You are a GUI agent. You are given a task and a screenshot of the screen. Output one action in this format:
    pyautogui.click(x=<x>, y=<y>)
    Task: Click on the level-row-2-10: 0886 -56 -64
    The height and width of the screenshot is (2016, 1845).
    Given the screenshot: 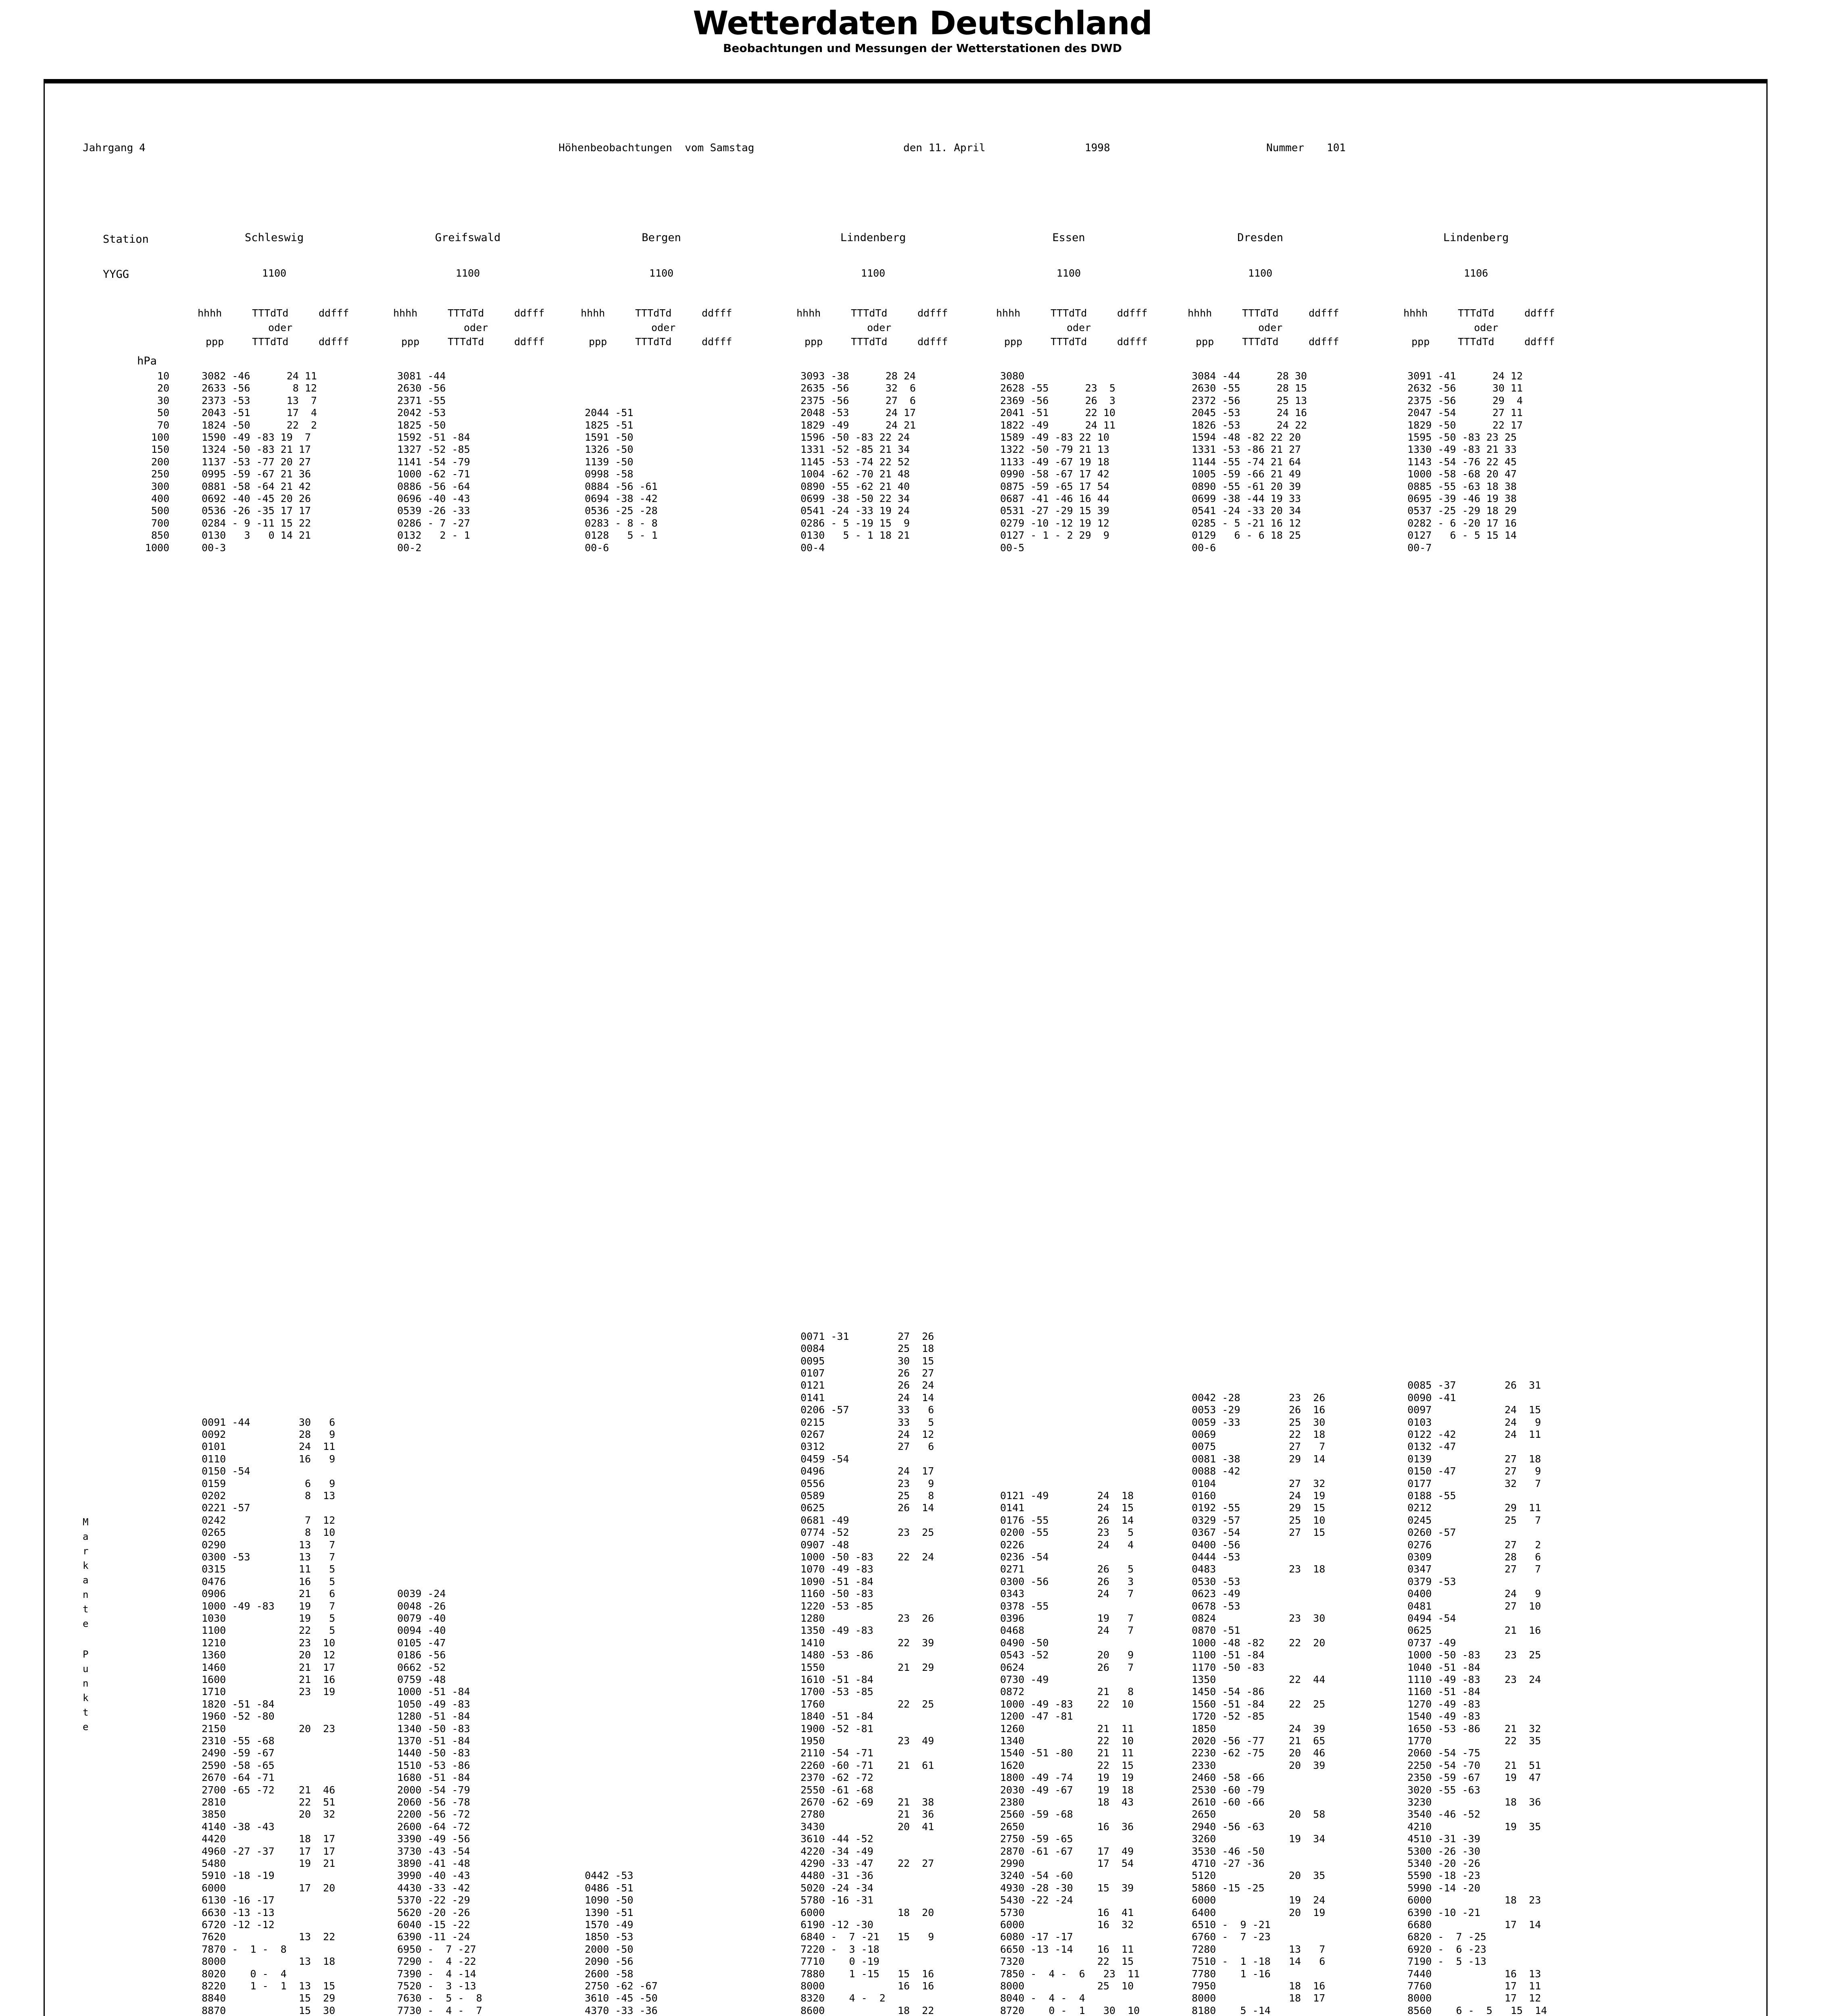 What is the action you would take?
    pyautogui.click(x=433, y=486)
    